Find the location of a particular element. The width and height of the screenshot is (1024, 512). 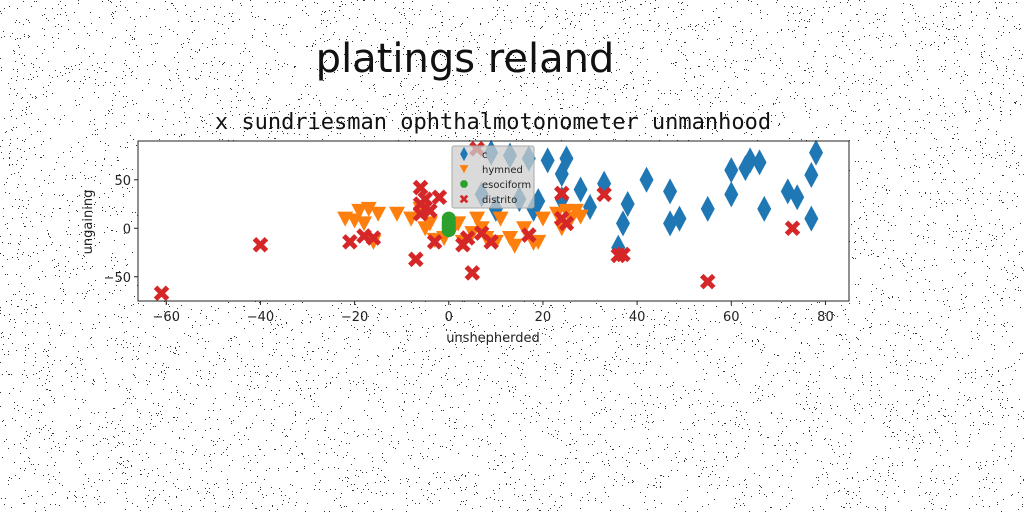

legend: c hymned esociform distrito is located at coordinates (493, 177).